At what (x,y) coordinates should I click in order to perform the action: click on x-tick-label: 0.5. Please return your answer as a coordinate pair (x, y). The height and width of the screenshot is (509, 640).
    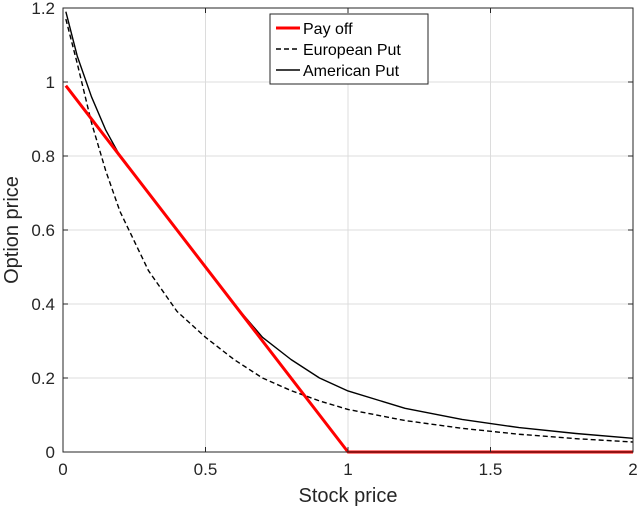
    Looking at the image, I should click on (206, 469).